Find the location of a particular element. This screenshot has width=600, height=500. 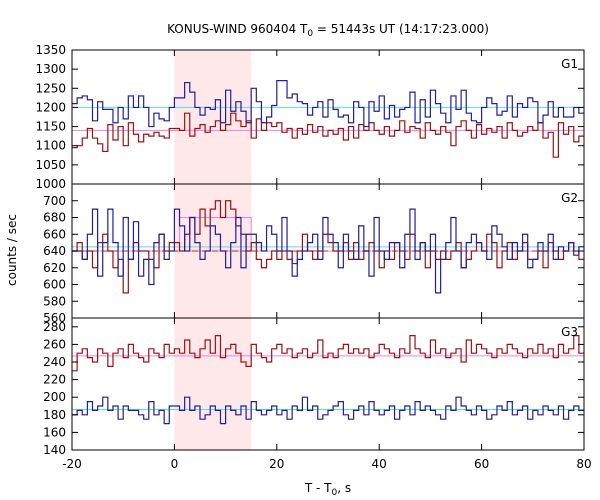

y-tick-label: 1300 is located at coordinates (50, 69).